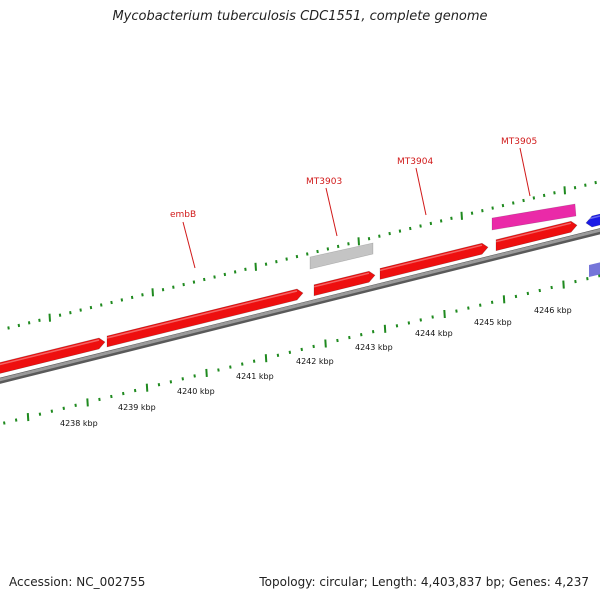  What do you see at coordinates (534, 217) in the screenshot?
I see `gene-arrow-MT3905` at bounding box center [534, 217].